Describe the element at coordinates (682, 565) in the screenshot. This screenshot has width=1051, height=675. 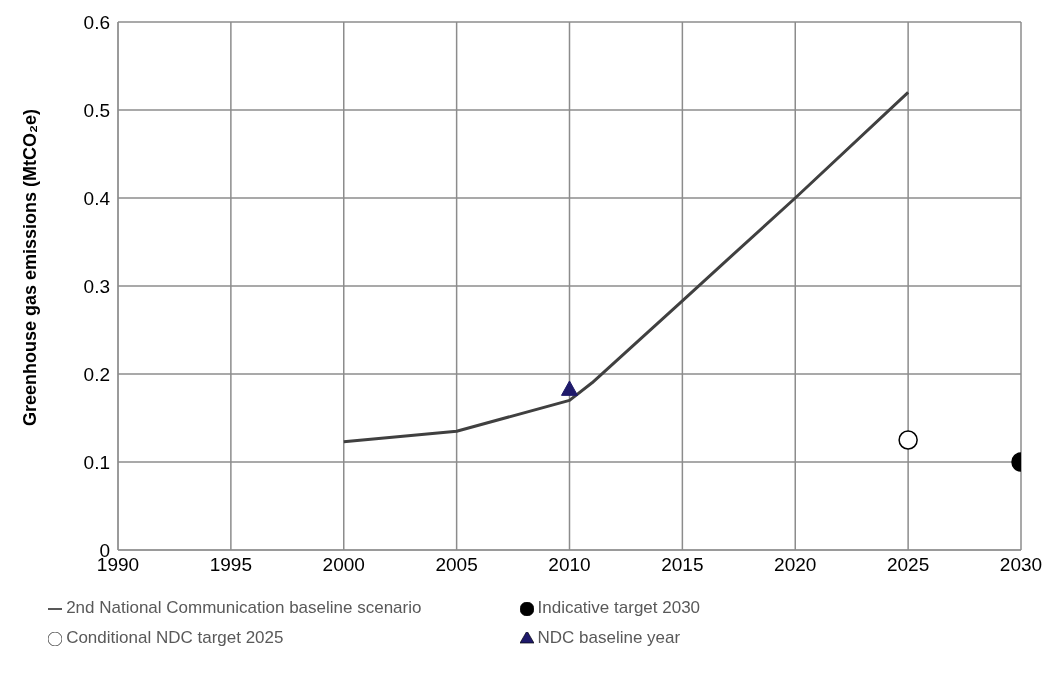
I see `x-tick-label: 2015` at that location.